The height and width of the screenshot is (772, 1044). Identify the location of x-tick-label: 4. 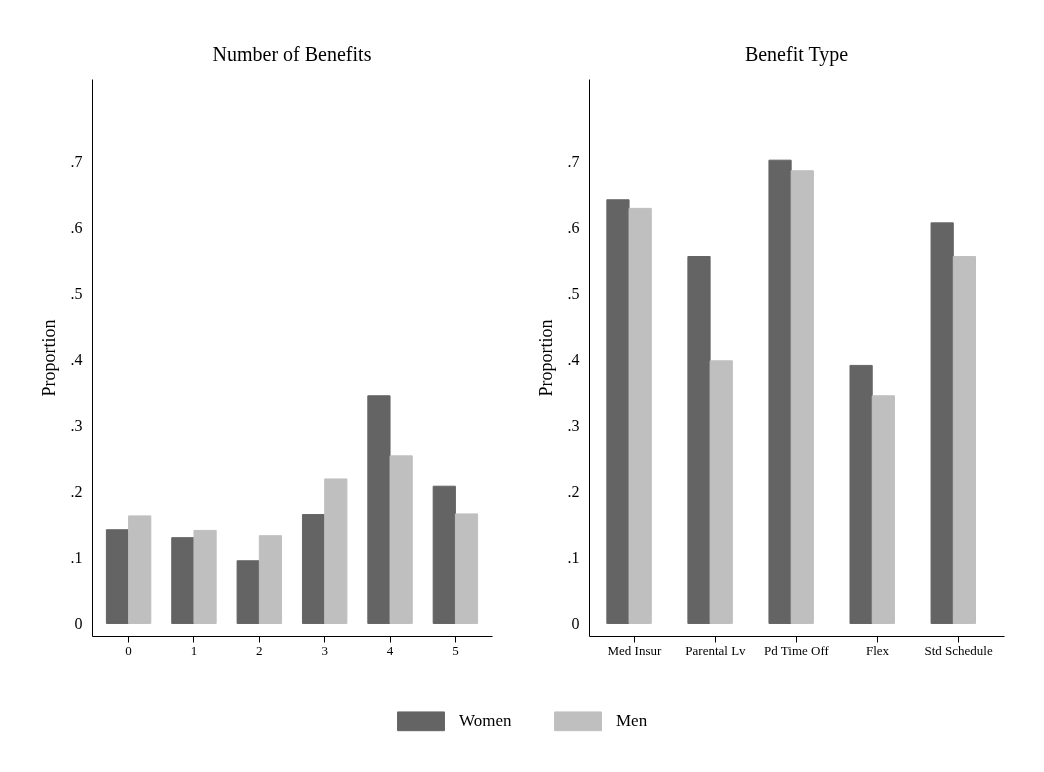
(390, 650).